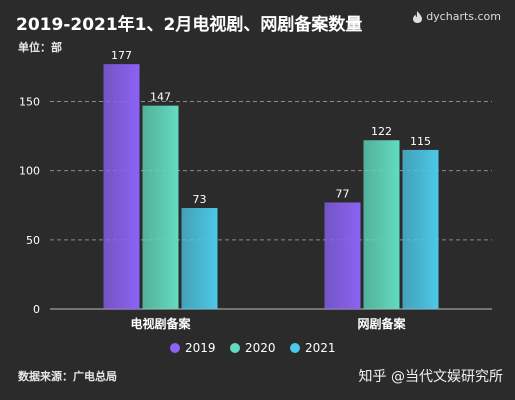 The height and width of the screenshot is (400, 515). Describe the element at coordinates (40, 47) in the screenshot. I see `unit-label: 单位：部` at that location.